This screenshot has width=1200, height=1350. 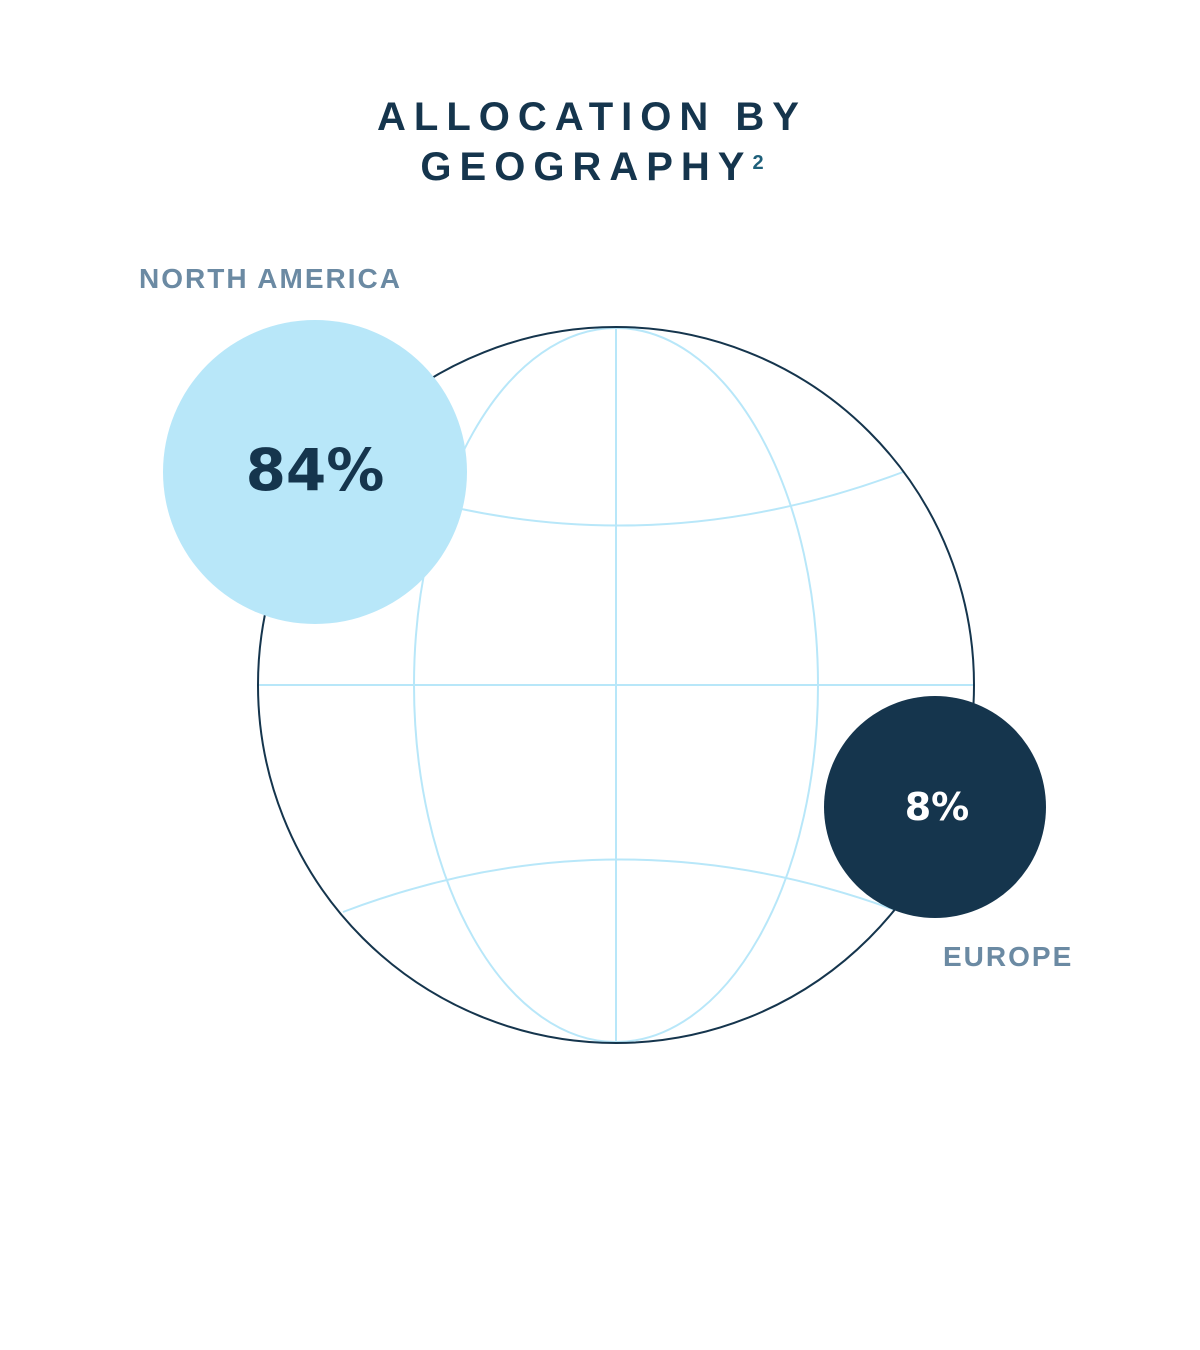 I want to click on chart-title-line-2-text: GEOGRAPHY, so click(x=586, y=167).